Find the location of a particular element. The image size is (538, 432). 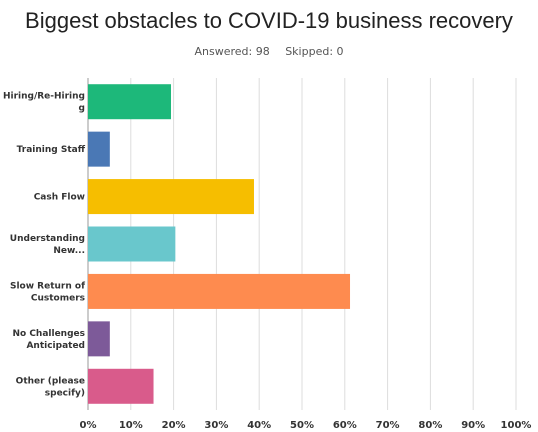

x-tick-label: 10% is located at coordinates (131, 425).